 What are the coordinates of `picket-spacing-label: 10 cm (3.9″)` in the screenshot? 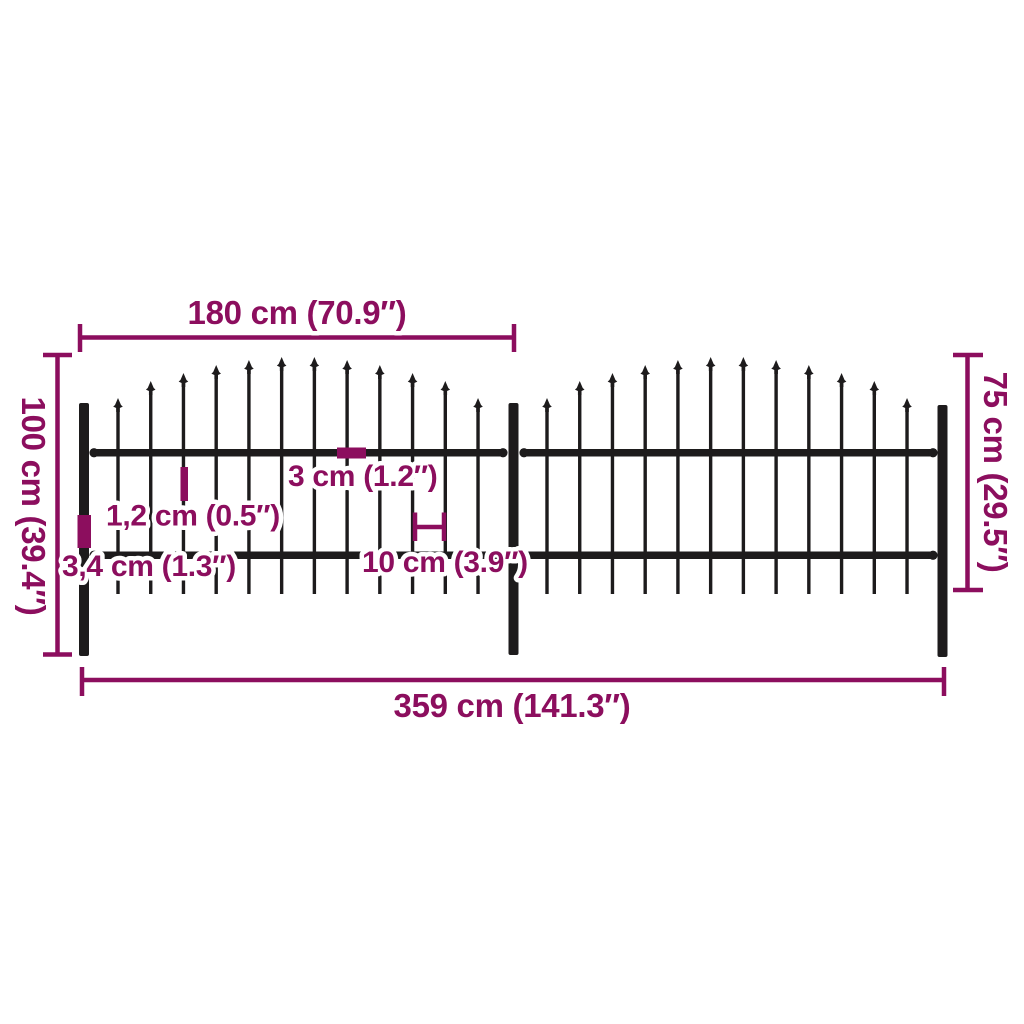 It's located at (445, 562).